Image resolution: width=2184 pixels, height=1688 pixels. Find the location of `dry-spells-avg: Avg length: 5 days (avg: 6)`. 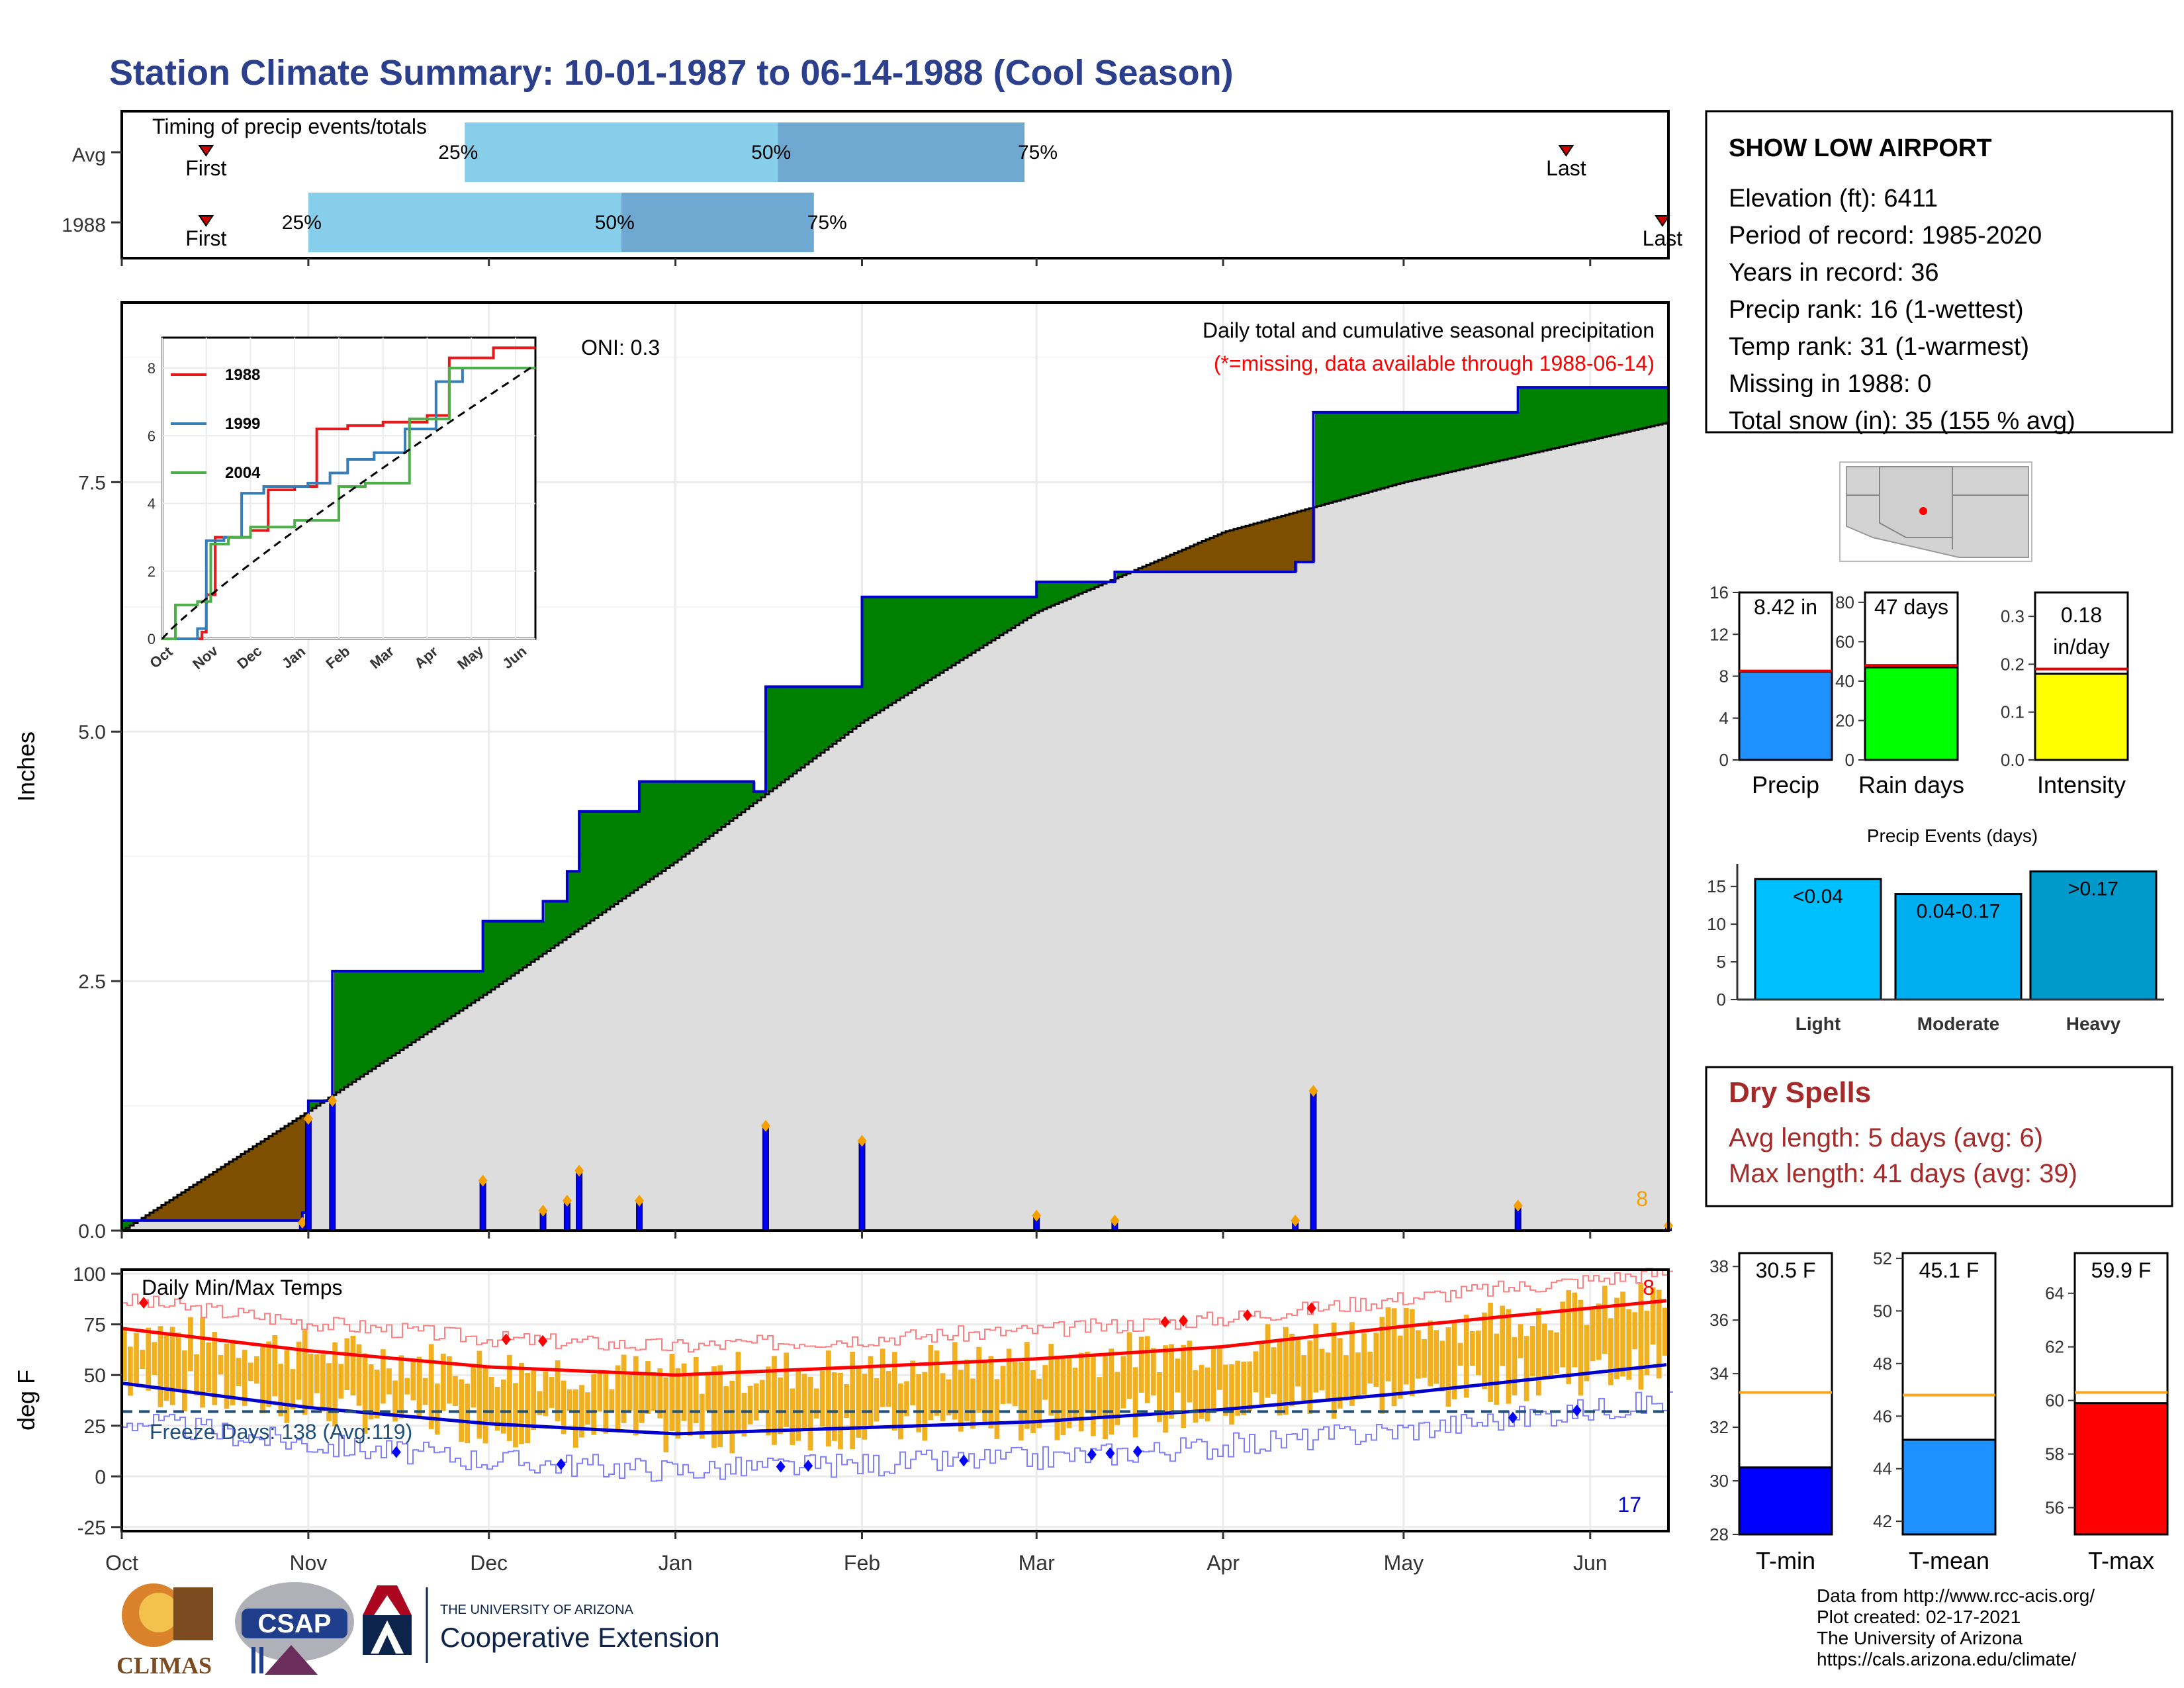

dry-spells-avg: Avg length: 5 days (avg: 6) is located at coordinates (1886, 1137).